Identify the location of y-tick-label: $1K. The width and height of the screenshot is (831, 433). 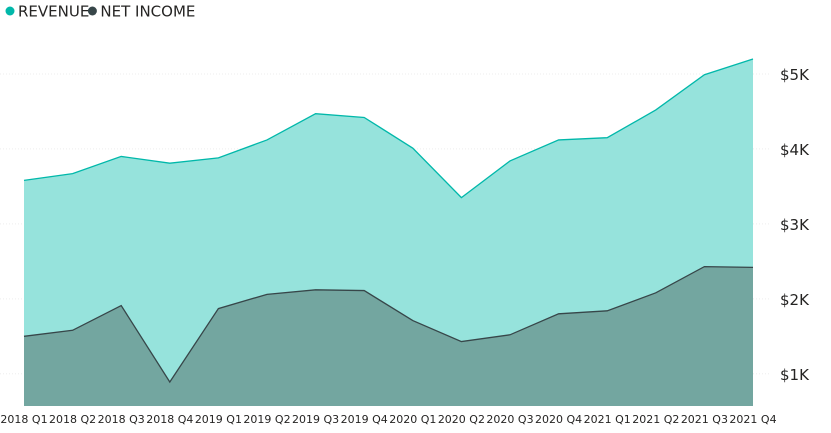
(795, 375).